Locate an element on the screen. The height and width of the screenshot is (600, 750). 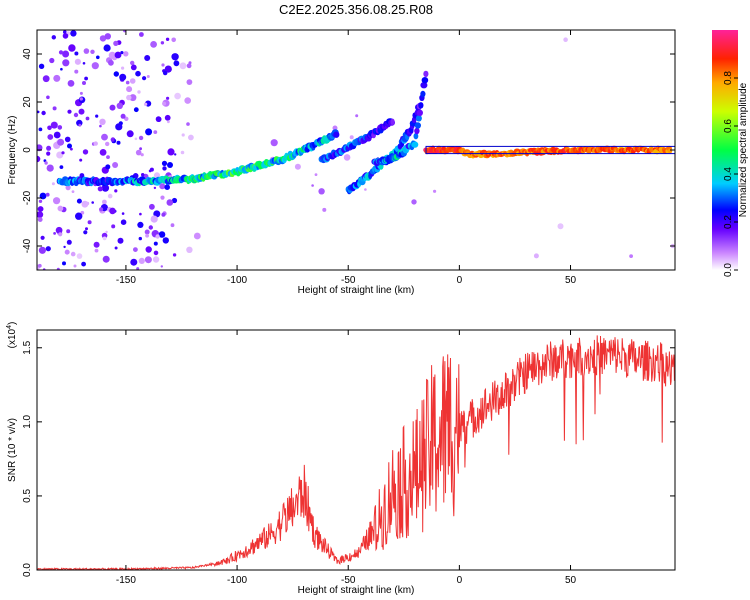
colorbar-label: Normalized spectral amplitude is located at coordinates (743, 149).